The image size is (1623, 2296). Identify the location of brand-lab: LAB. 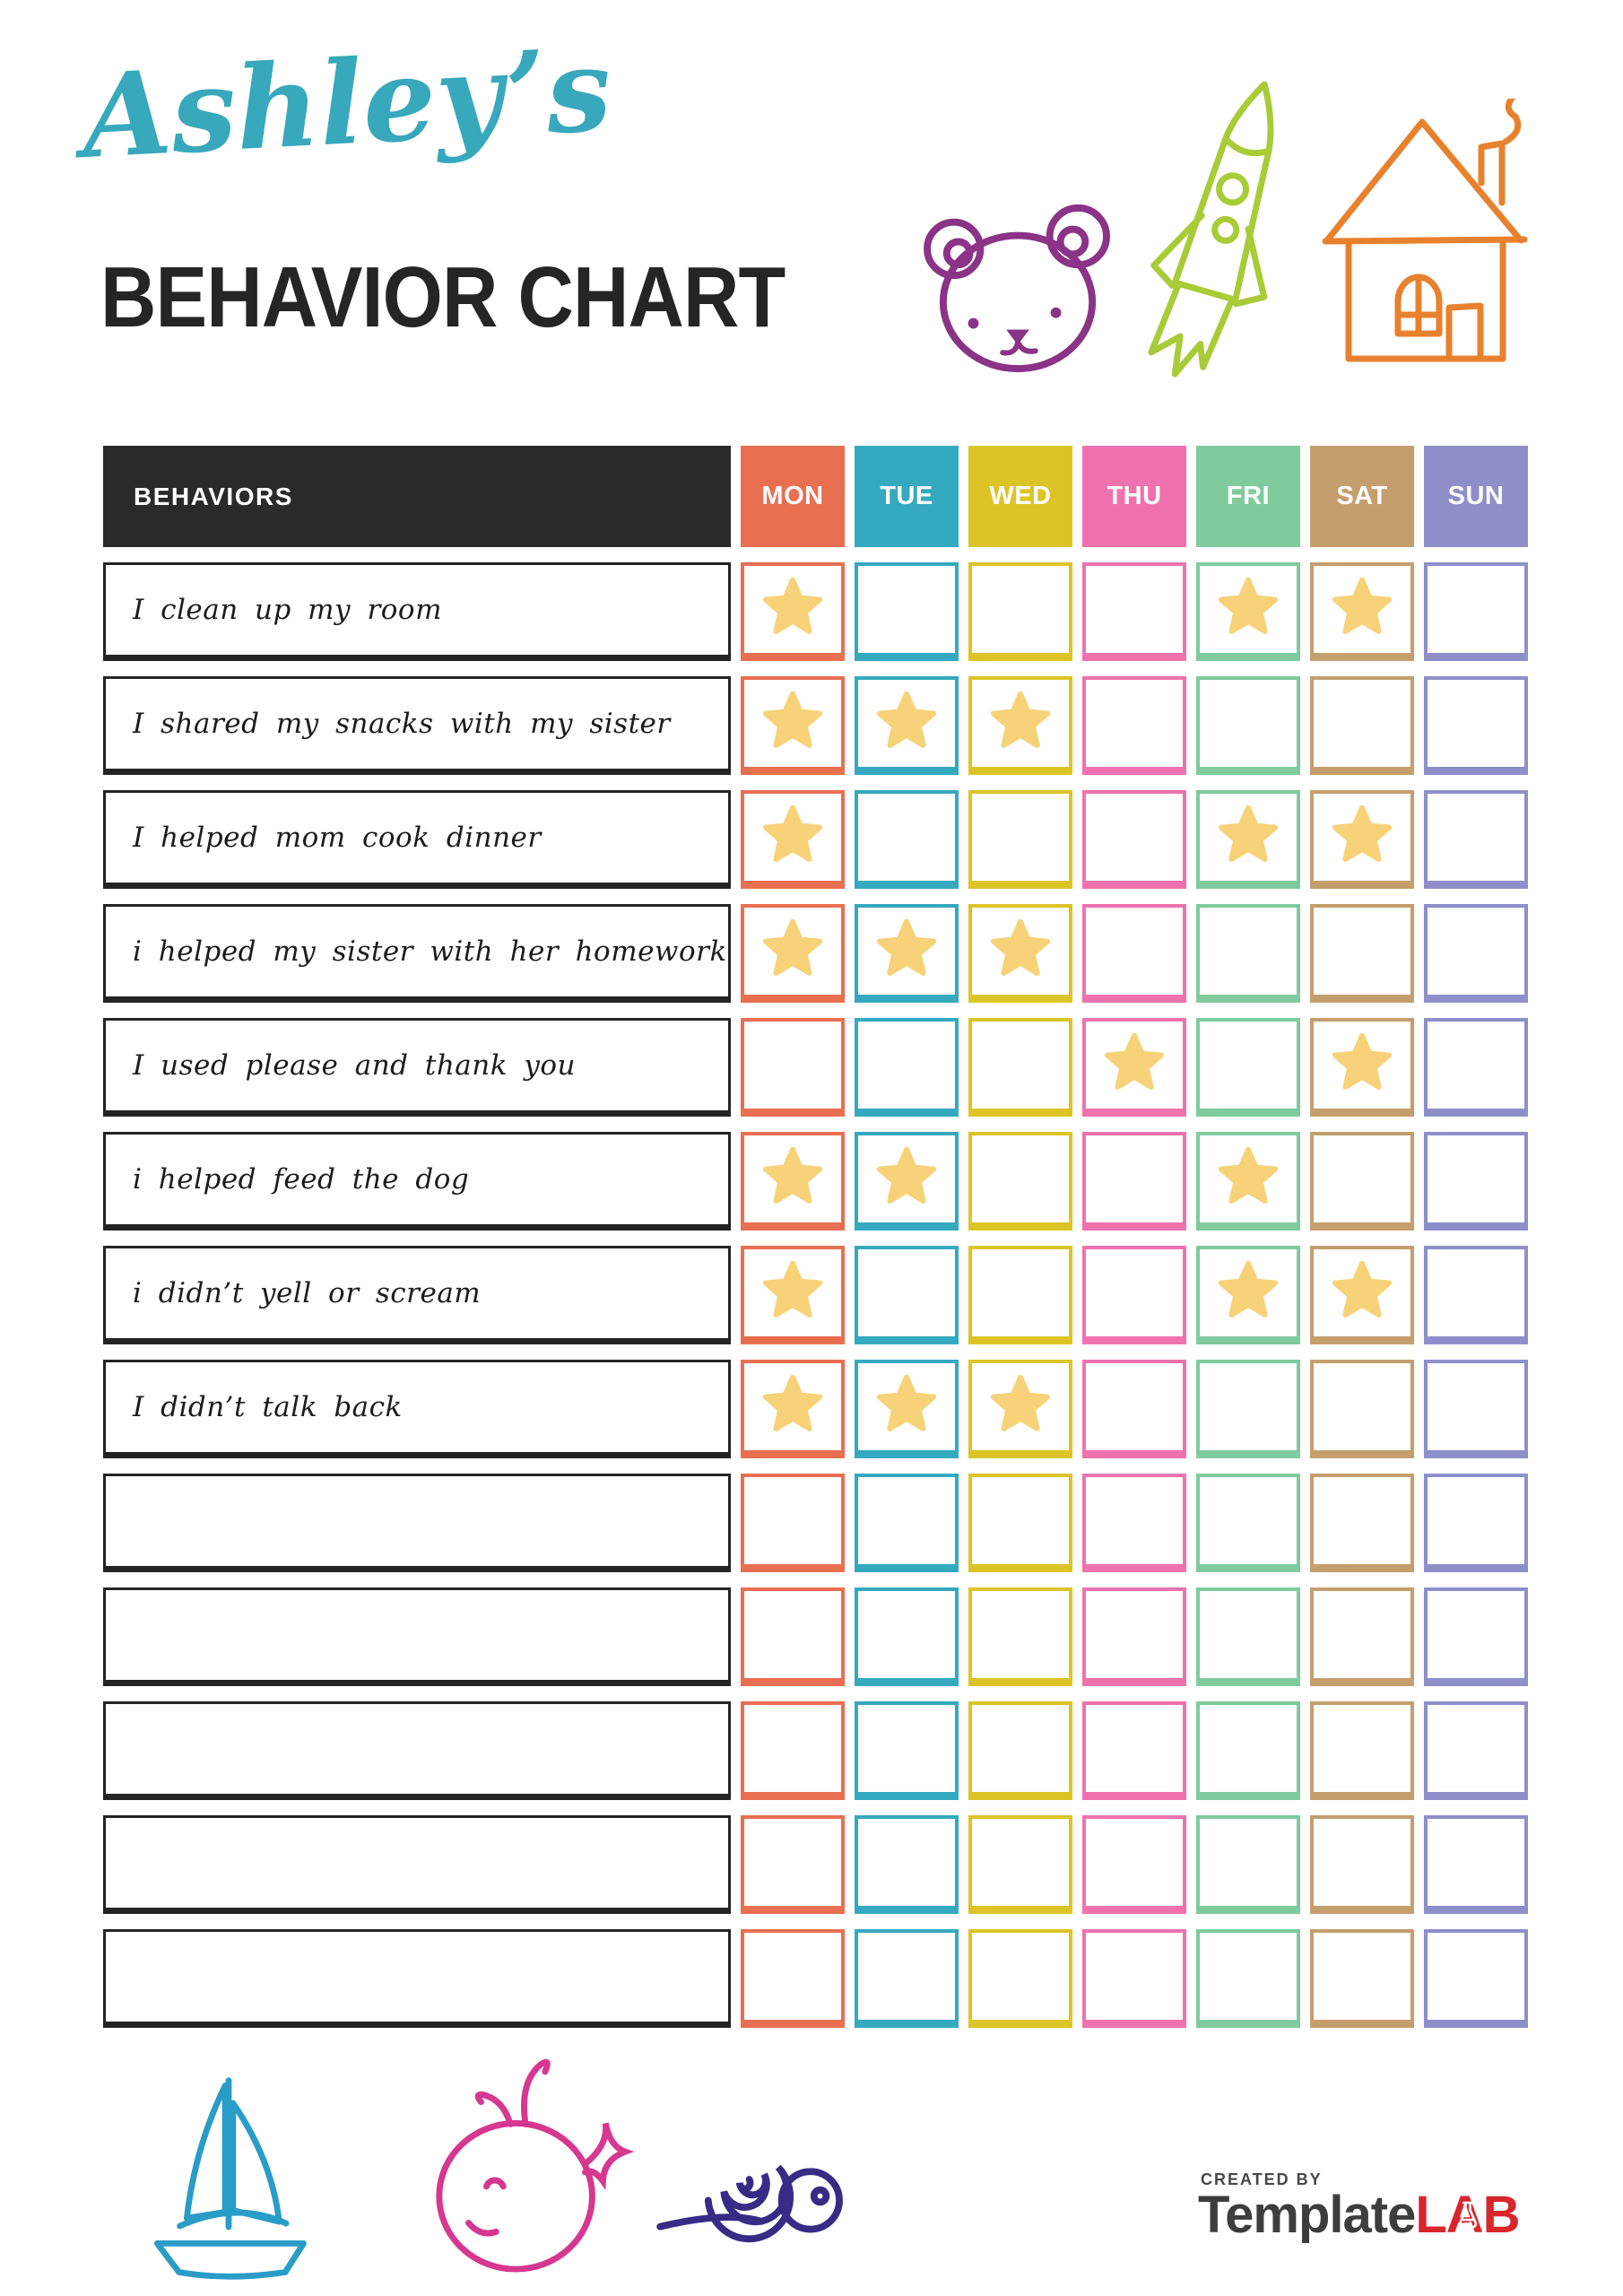
(1467, 2215).